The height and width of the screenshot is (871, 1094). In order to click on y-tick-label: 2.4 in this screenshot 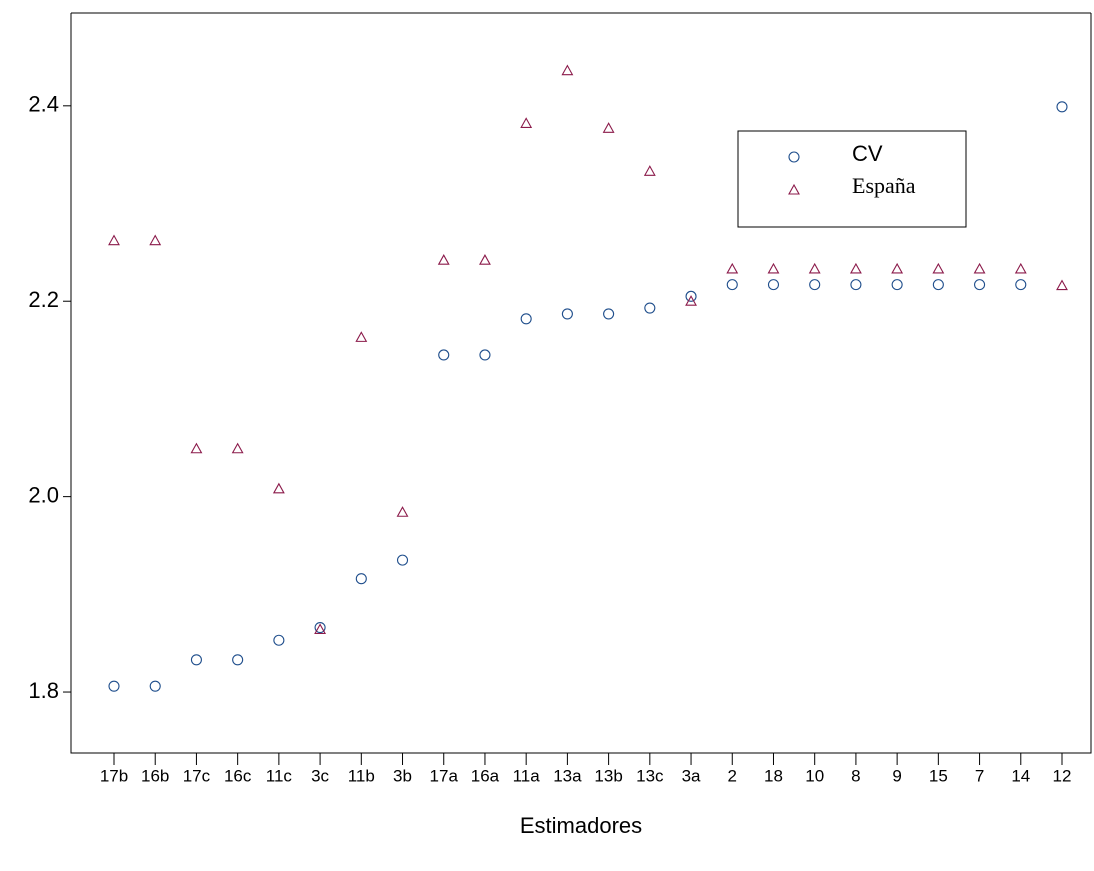, I will do `click(43, 104)`.